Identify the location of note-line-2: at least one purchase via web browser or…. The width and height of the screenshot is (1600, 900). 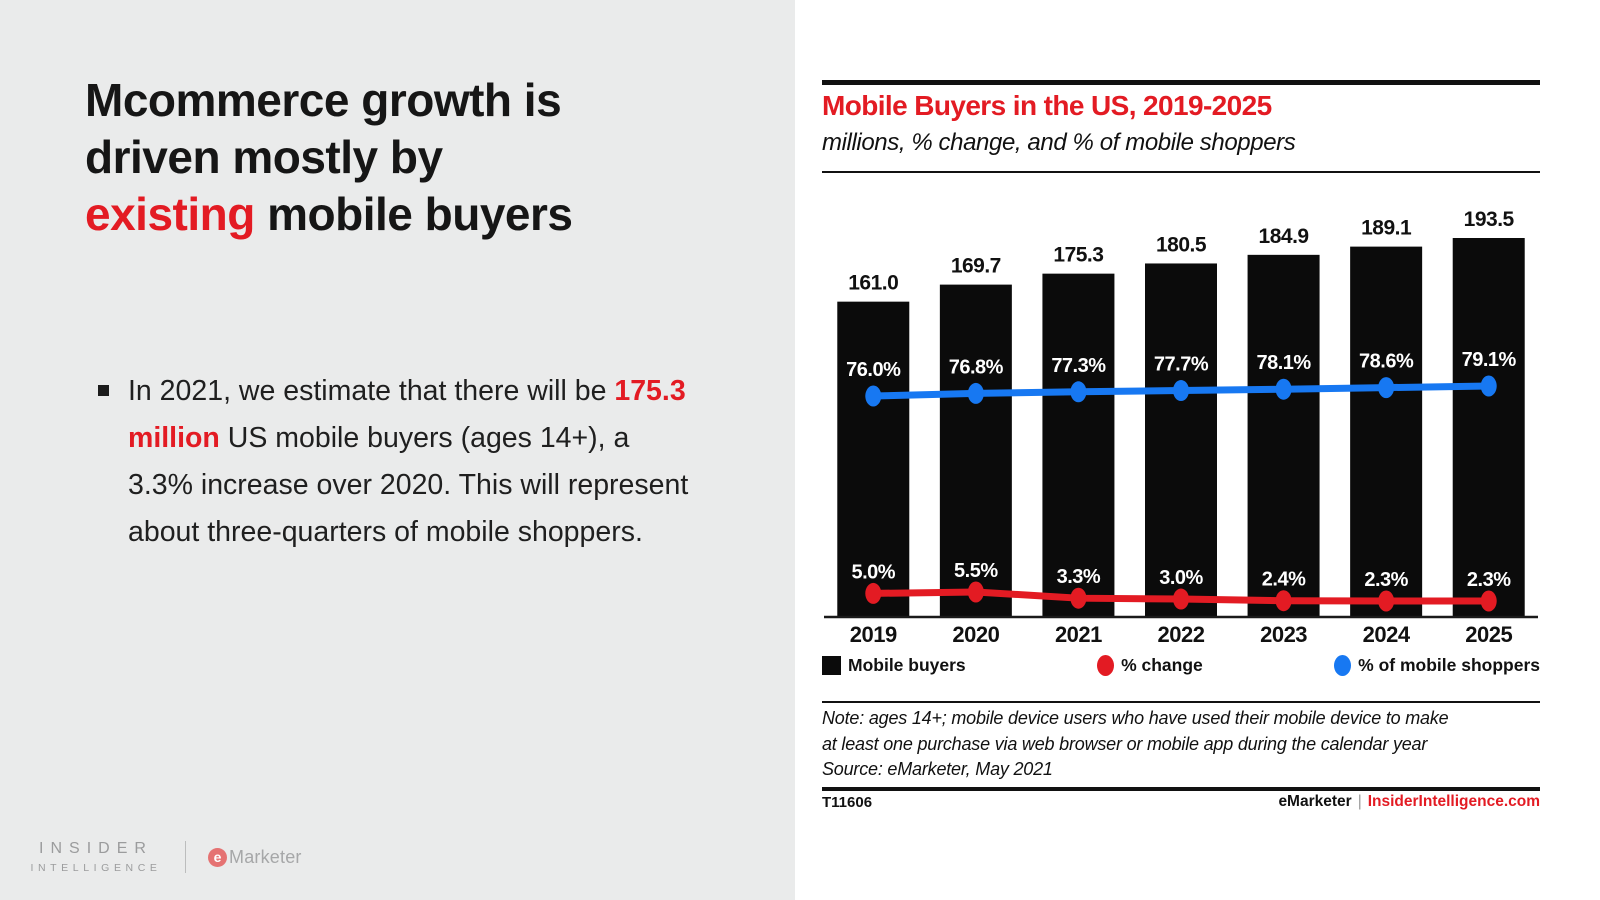
(1125, 743).